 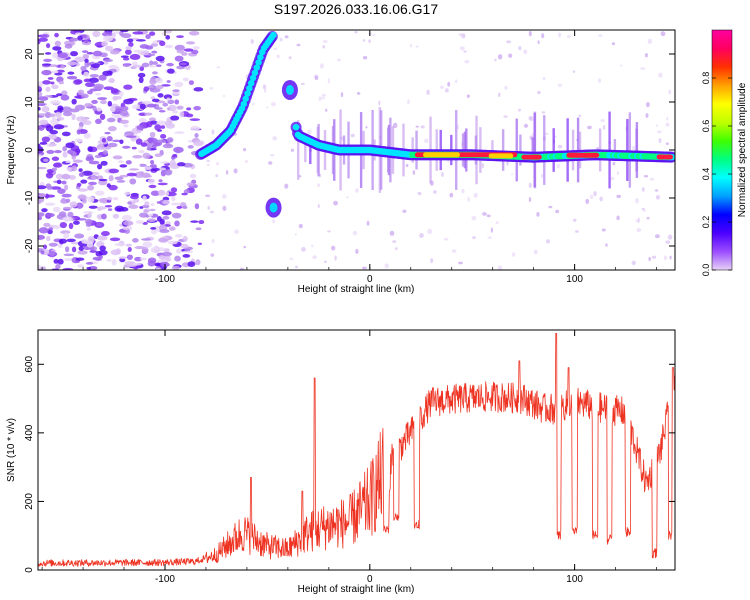 I want to click on colorbar-tick-label: 0.6, so click(x=706, y=126).